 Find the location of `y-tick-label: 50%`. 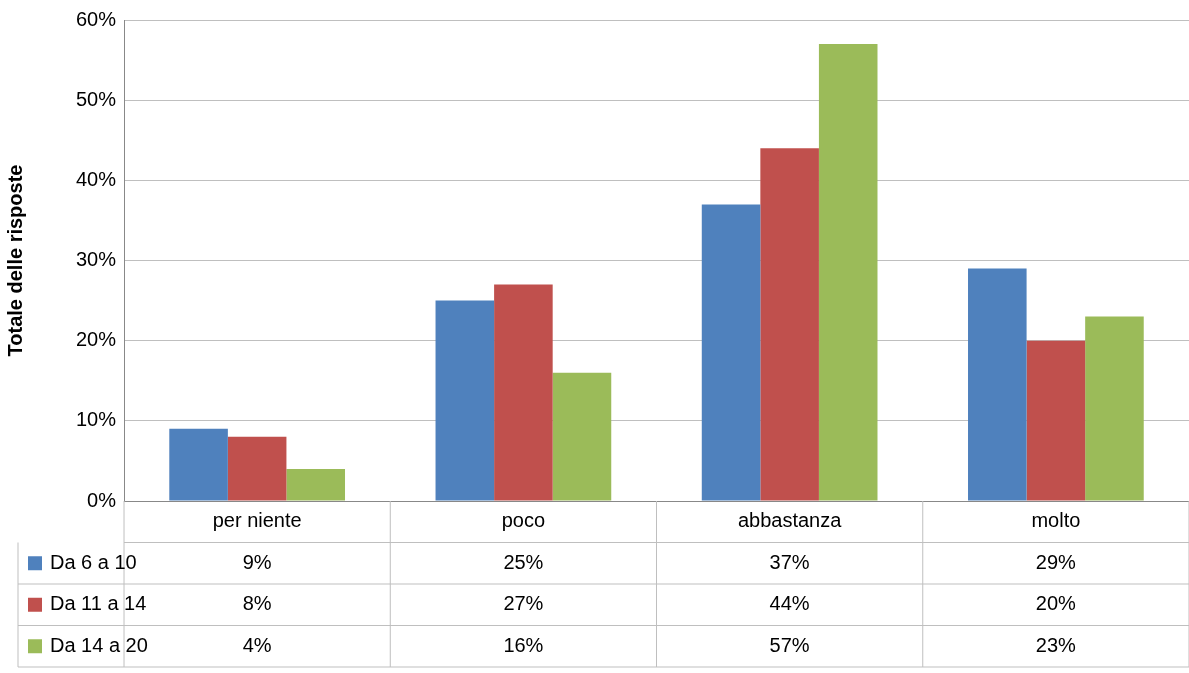

y-tick-label: 50% is located at coordinates (96, 98).